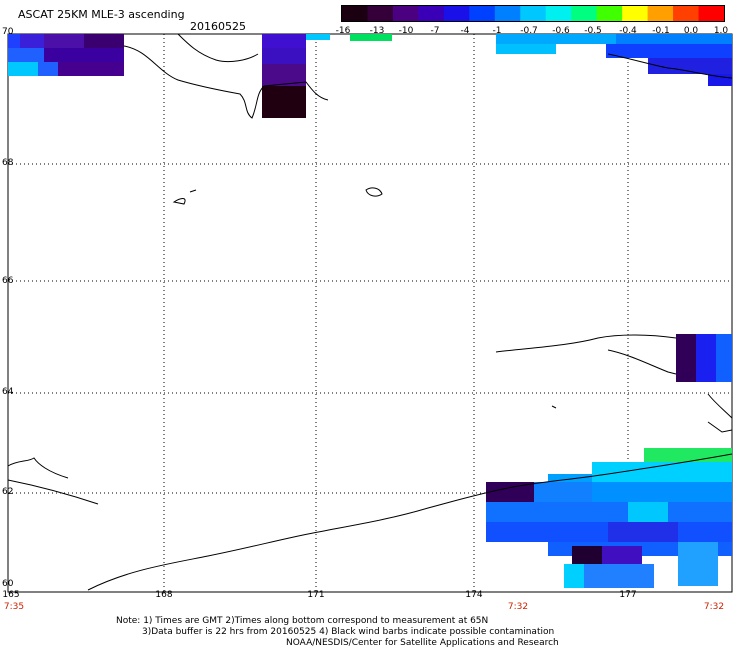  I want to click on scale-label: -10, so click(406, 31).